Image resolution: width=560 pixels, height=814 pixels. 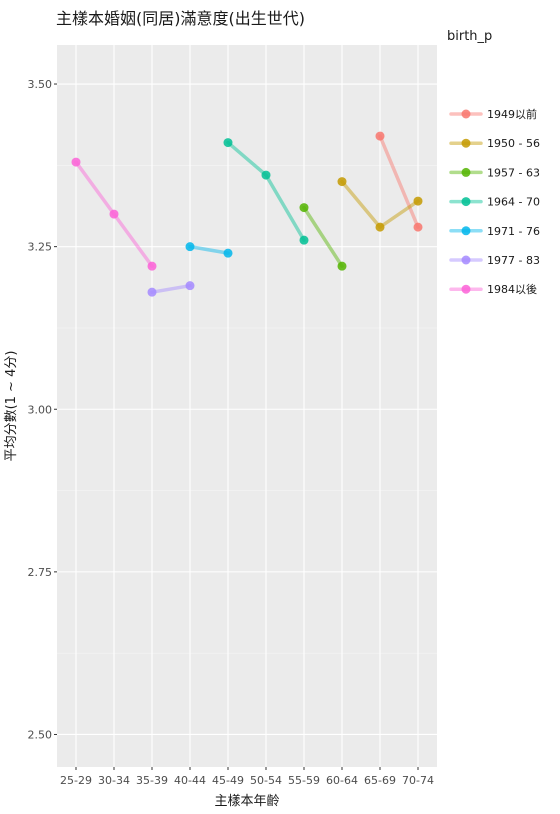 What do you see at coordinates (513, 231) in the screenshot?
I see `legend-label: 1971 - 76` at bounding box center [513, 231].